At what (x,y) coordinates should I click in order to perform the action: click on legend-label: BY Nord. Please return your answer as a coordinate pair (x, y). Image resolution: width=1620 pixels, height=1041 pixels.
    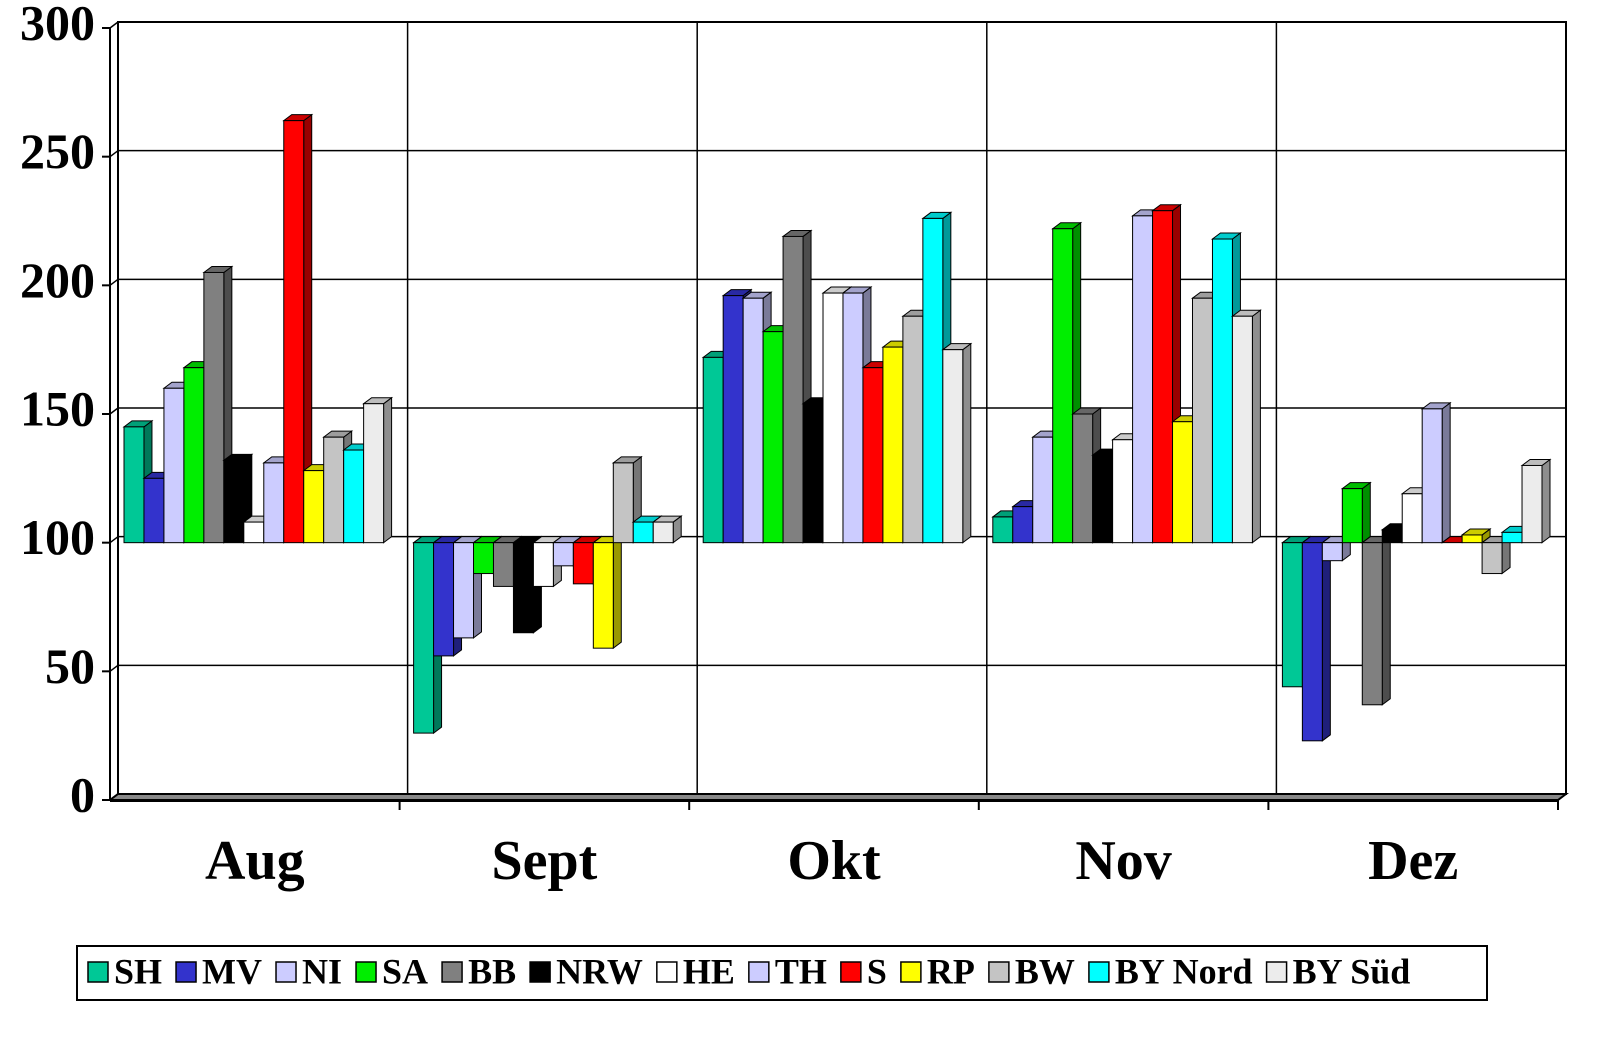
    Looking at the image, I should click on (1184, 971).